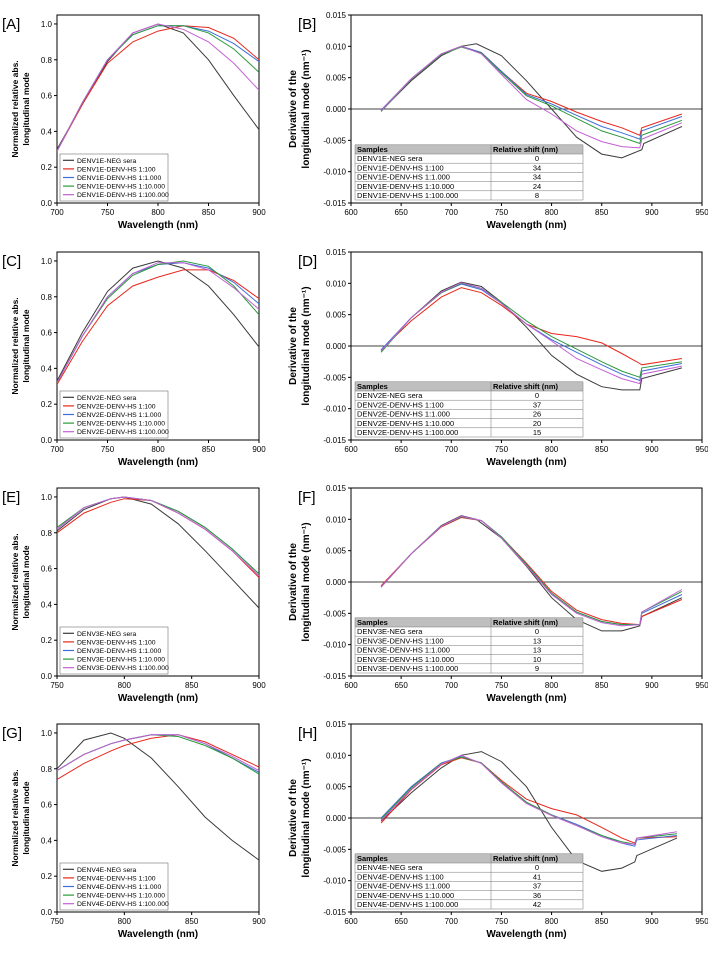 The width and height of the screenshot is (708, 957). I want to click on table-cell-sample: DENV2E-NEG sera, so click(390, 395).